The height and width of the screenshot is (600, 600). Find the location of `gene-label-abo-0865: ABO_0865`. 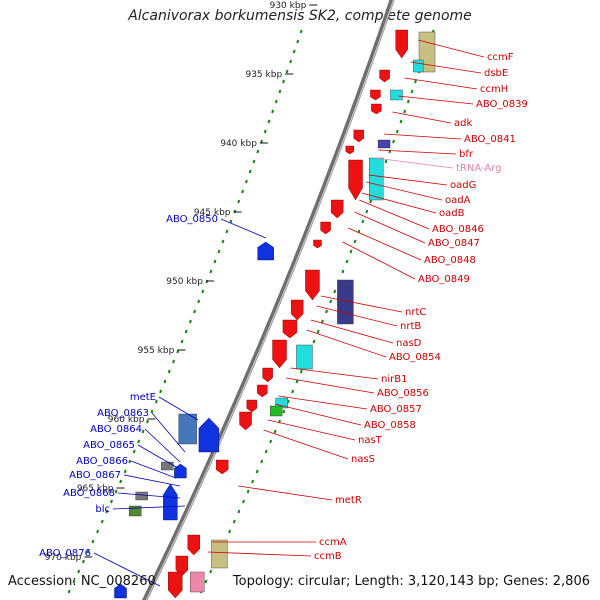

gene-label-abo-0865: ABO_0865 is located at coordinates (109, 445).